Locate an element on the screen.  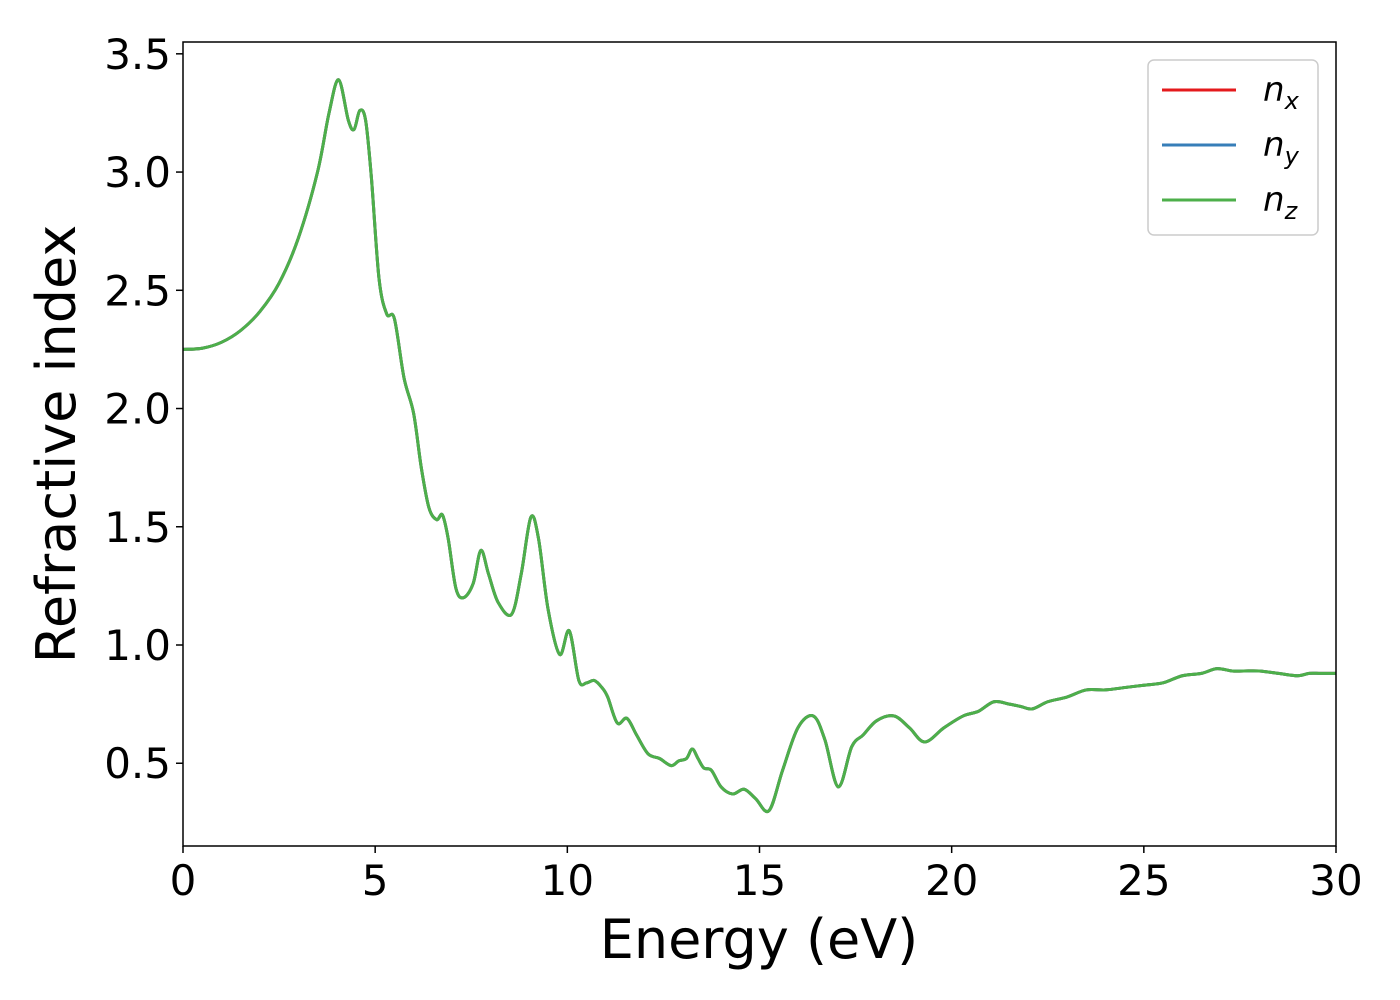
x-tick-label: 30 is located at coordinates (1335, 880).